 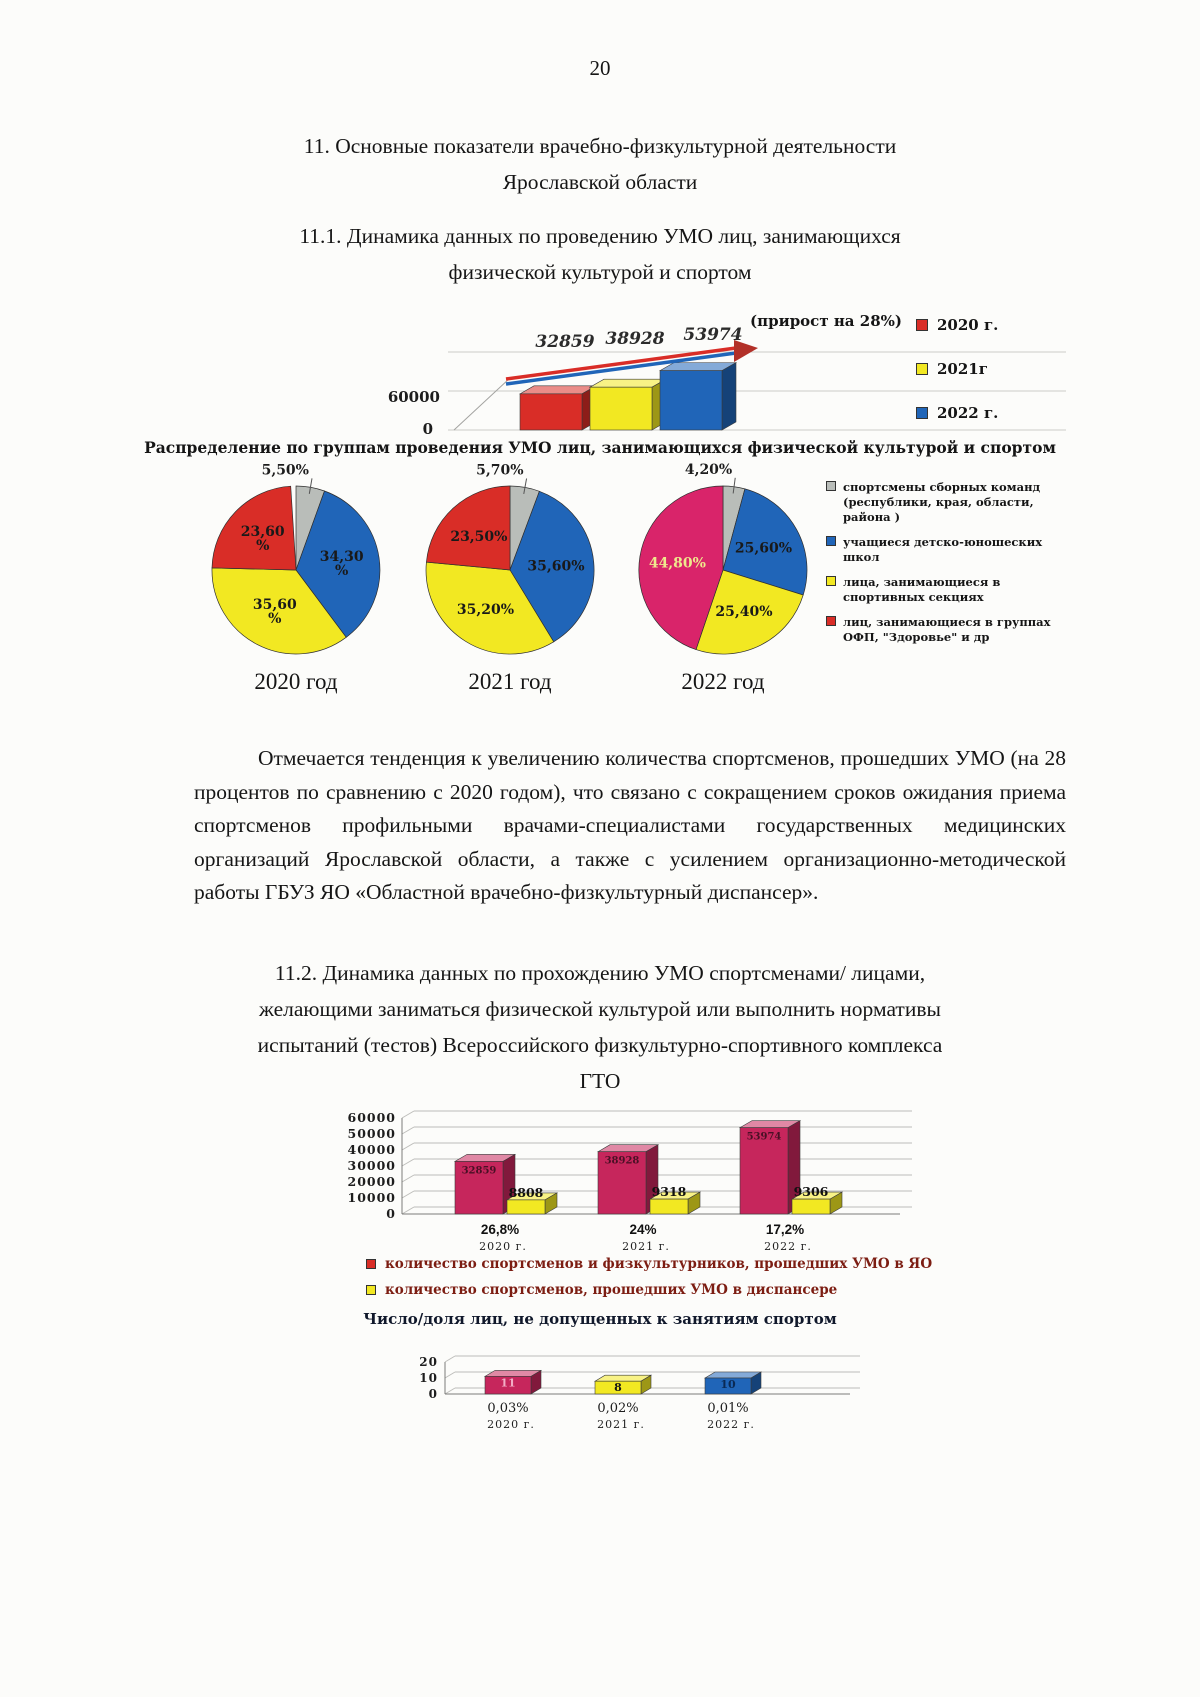 What do you see at coordinates (743, 612) in the screenshot?
I see `pie-slice-label: 25,40%` at bounding box center [743, 612].